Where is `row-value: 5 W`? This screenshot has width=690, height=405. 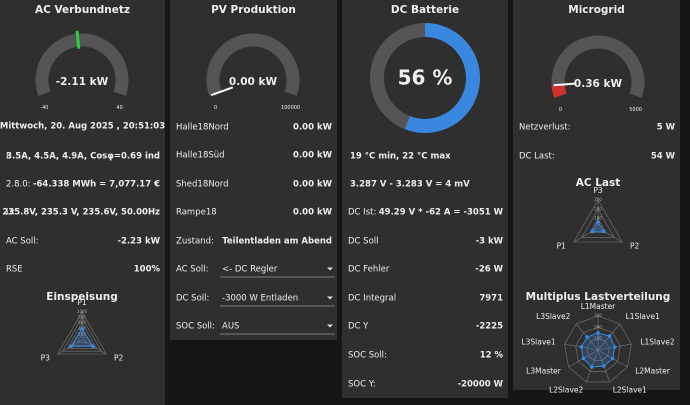
row-value: 5 W is located at coordinates (666, 128).